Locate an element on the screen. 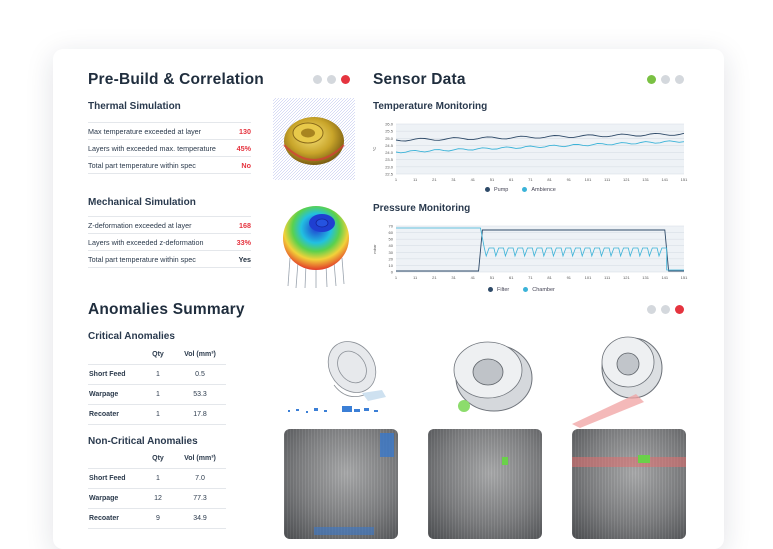 The height and width of the screenshot is (549, 773). mechanical-row: Layers with exceeded z-deformation 33% is located at coordinates (169, 242).